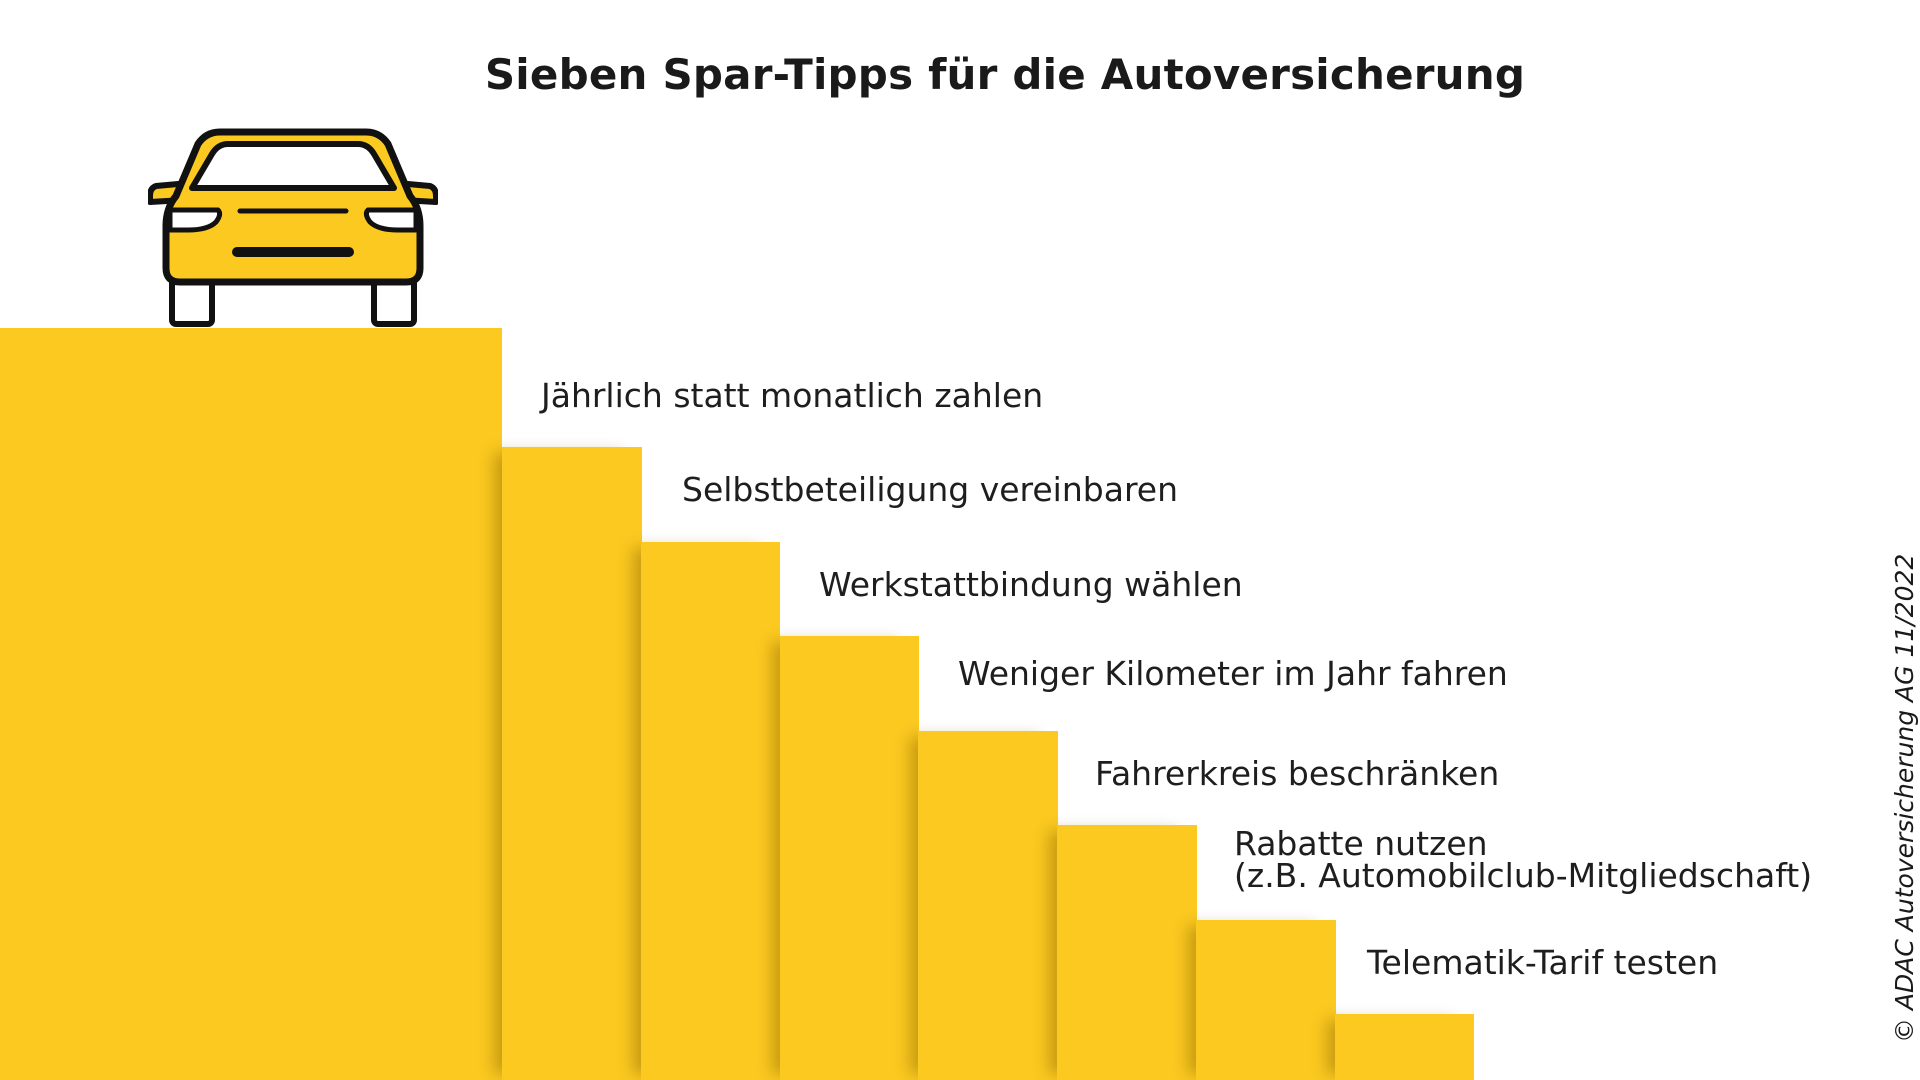  Describe the element at coordinates (930, 489) in the screenshot. I see `tip-label-2: Selbstbeteiligung vereinbaren` at that location.